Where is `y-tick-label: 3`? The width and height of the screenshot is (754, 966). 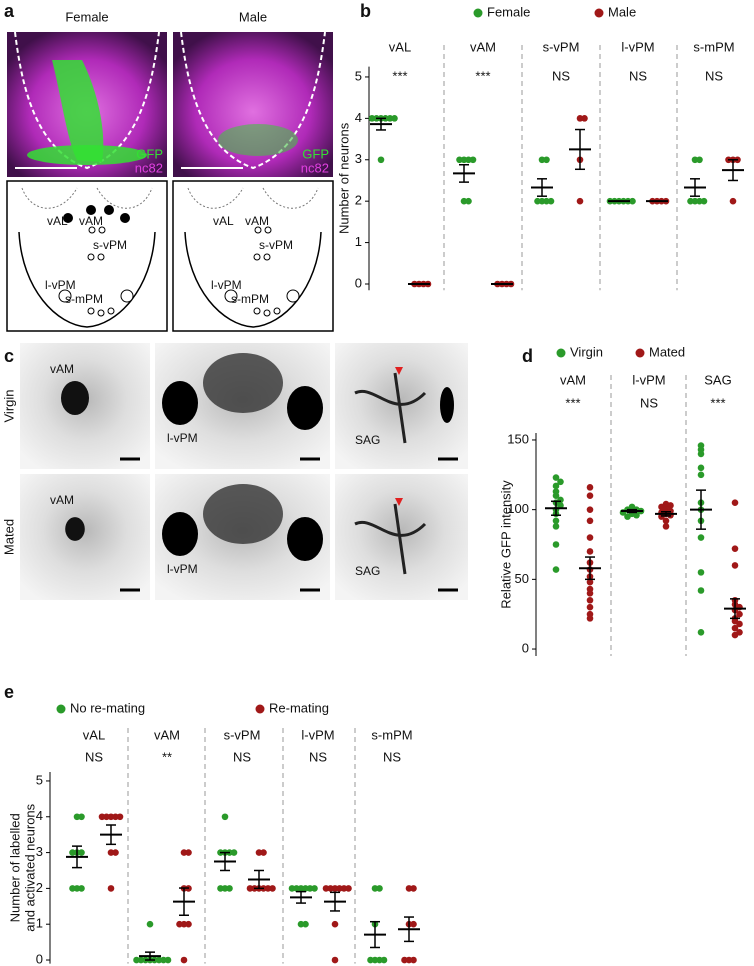 y-tick-label: 3 is located at coordinates (358, 158).